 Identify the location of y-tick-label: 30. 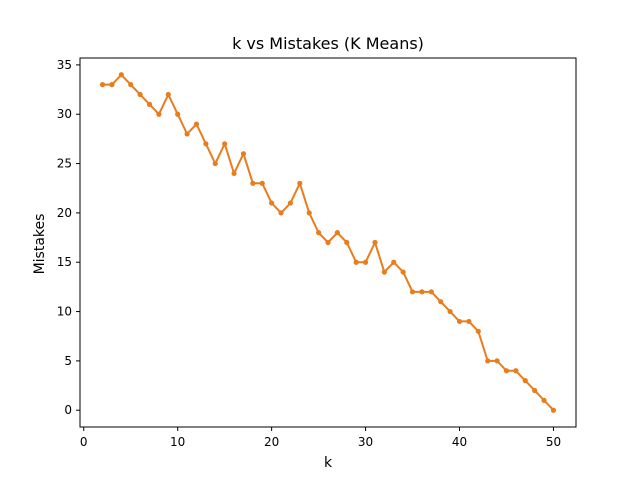
(64, 114).